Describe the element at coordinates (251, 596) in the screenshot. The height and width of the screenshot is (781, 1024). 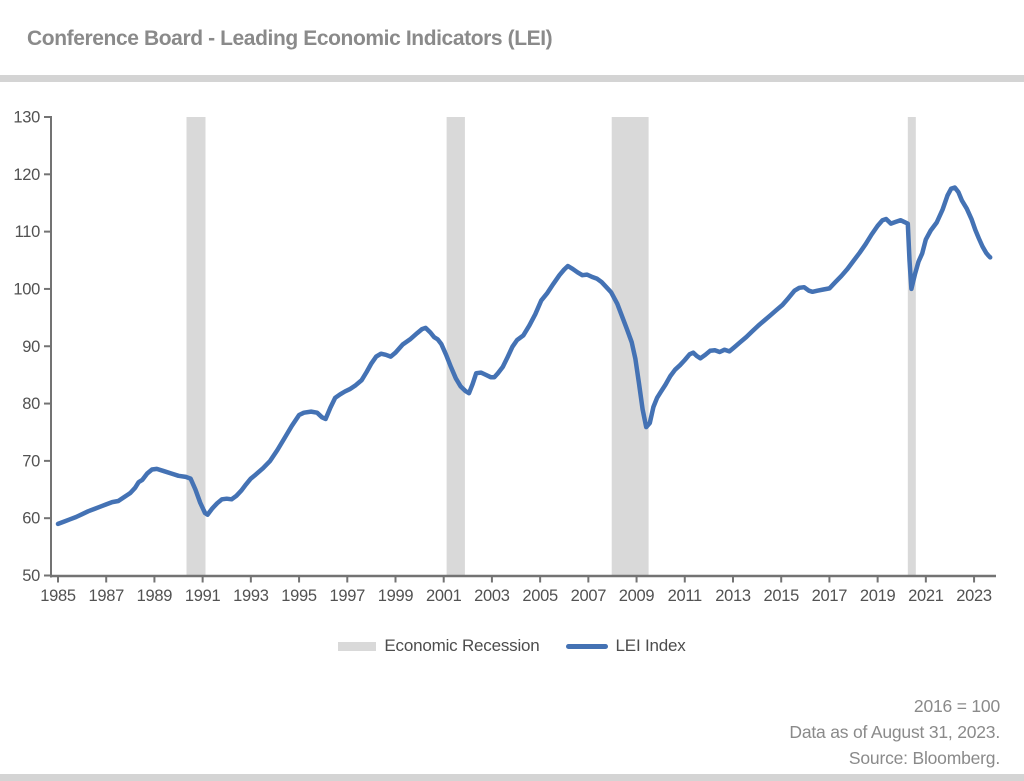
I see `x-tick-label: 1993` at that location.